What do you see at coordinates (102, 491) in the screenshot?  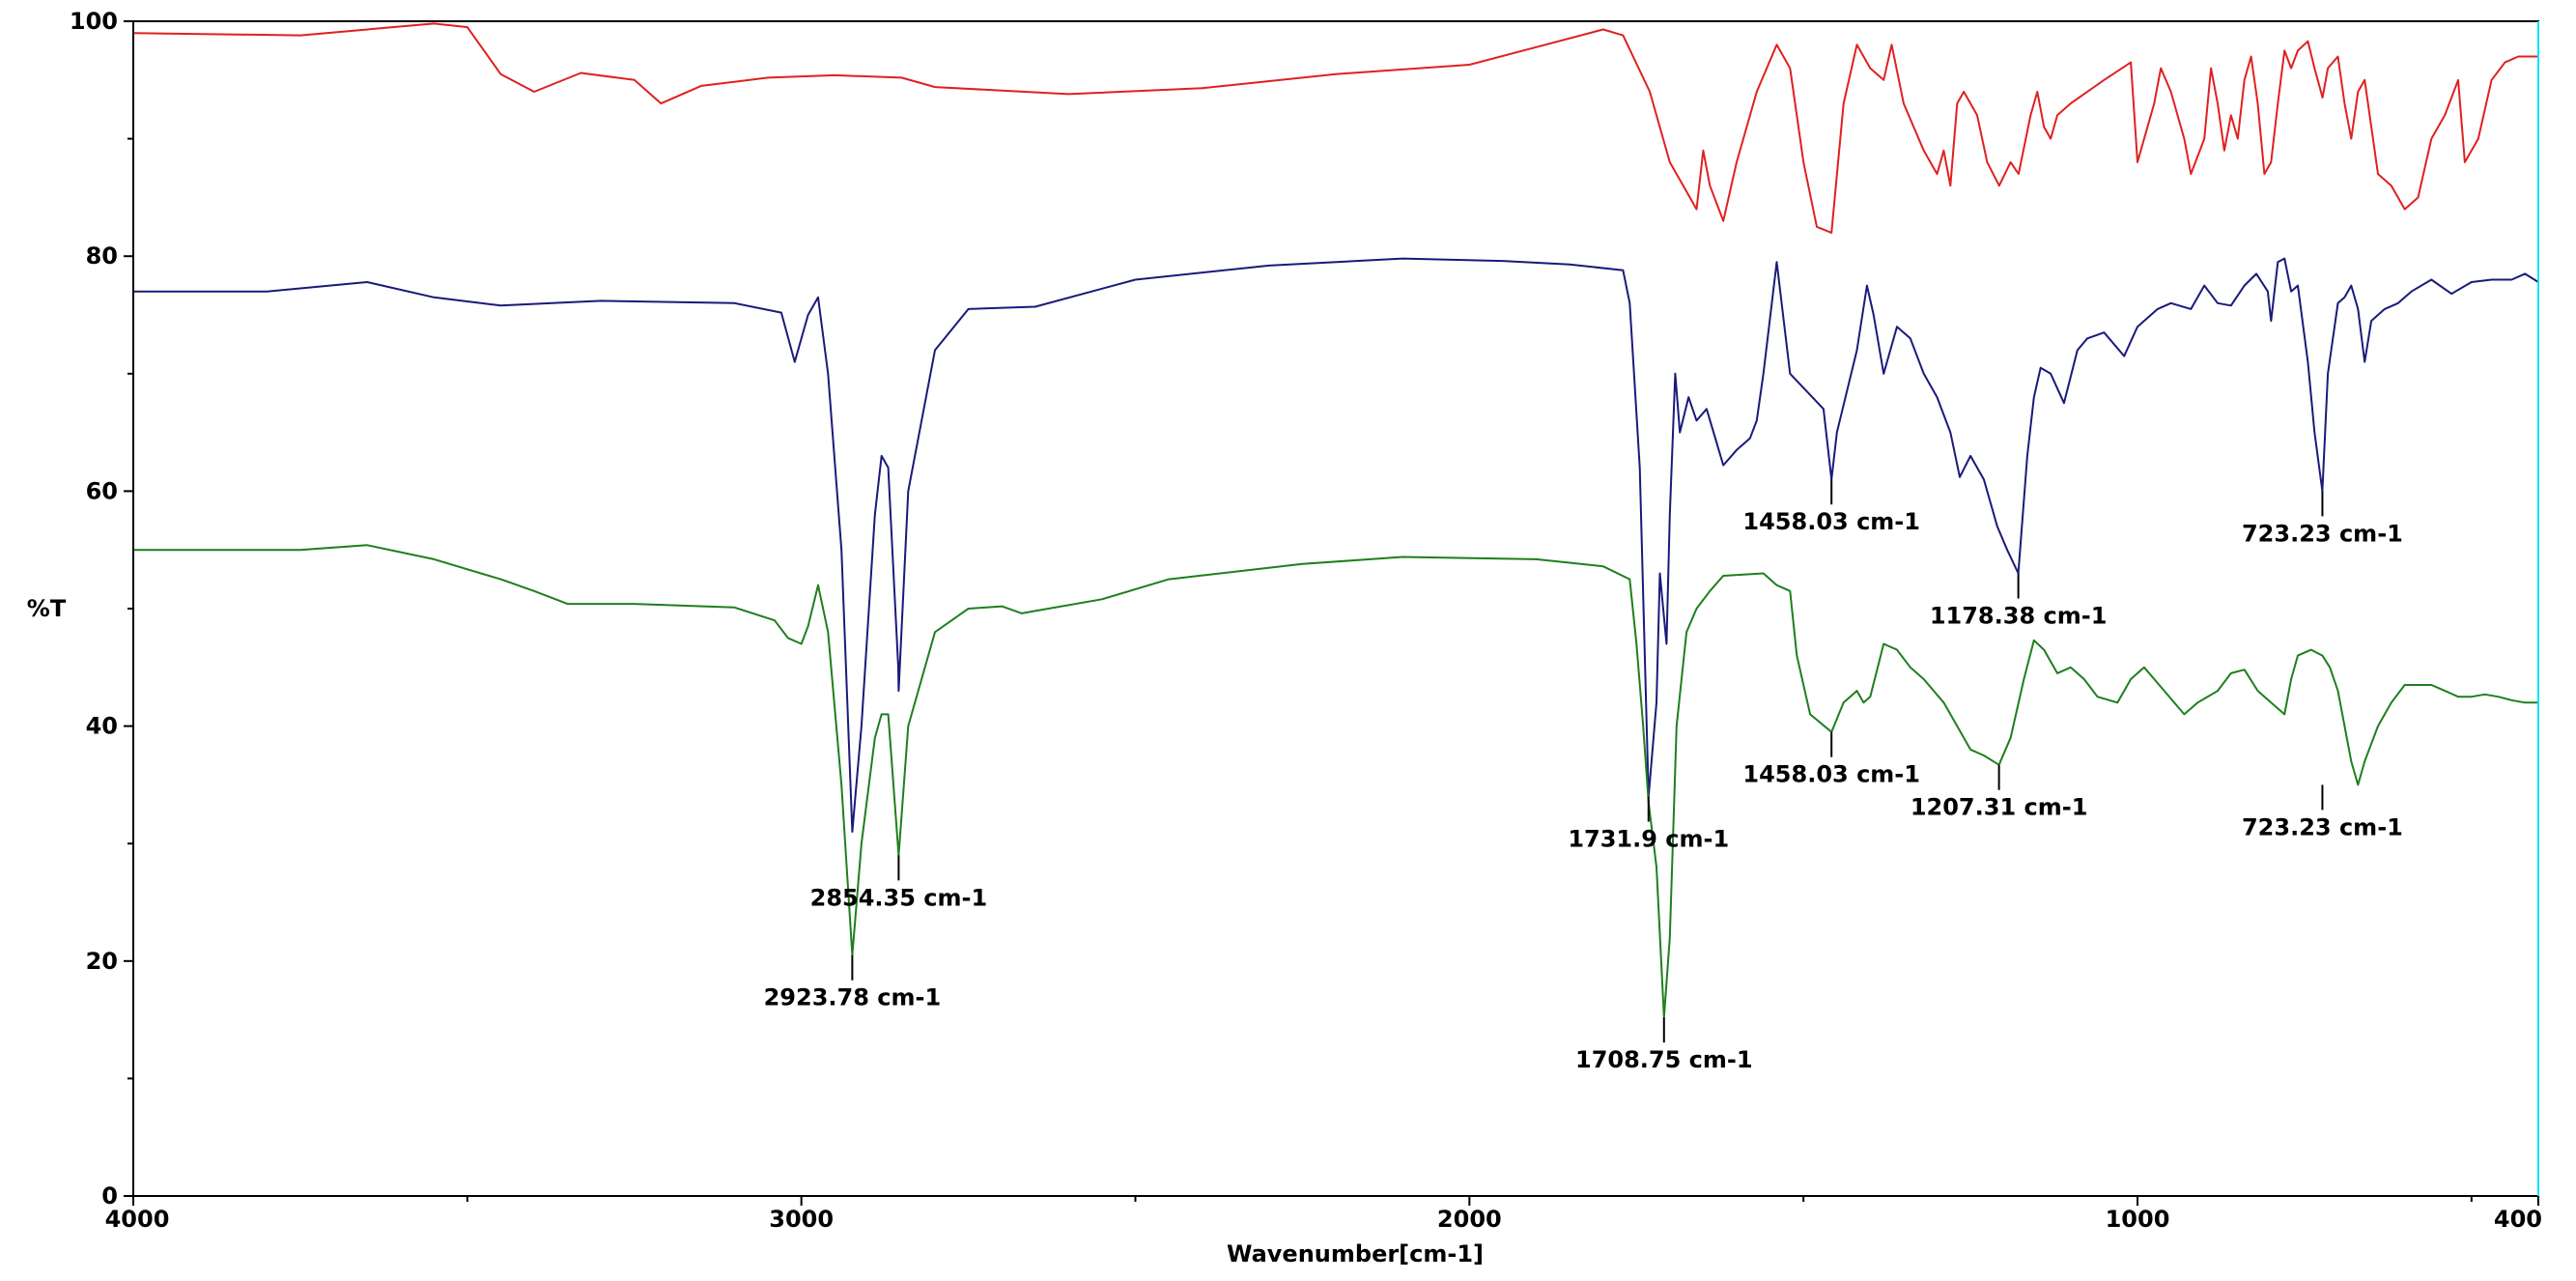 I see `y-tick-label: 60` at bounding box center [102, 491].